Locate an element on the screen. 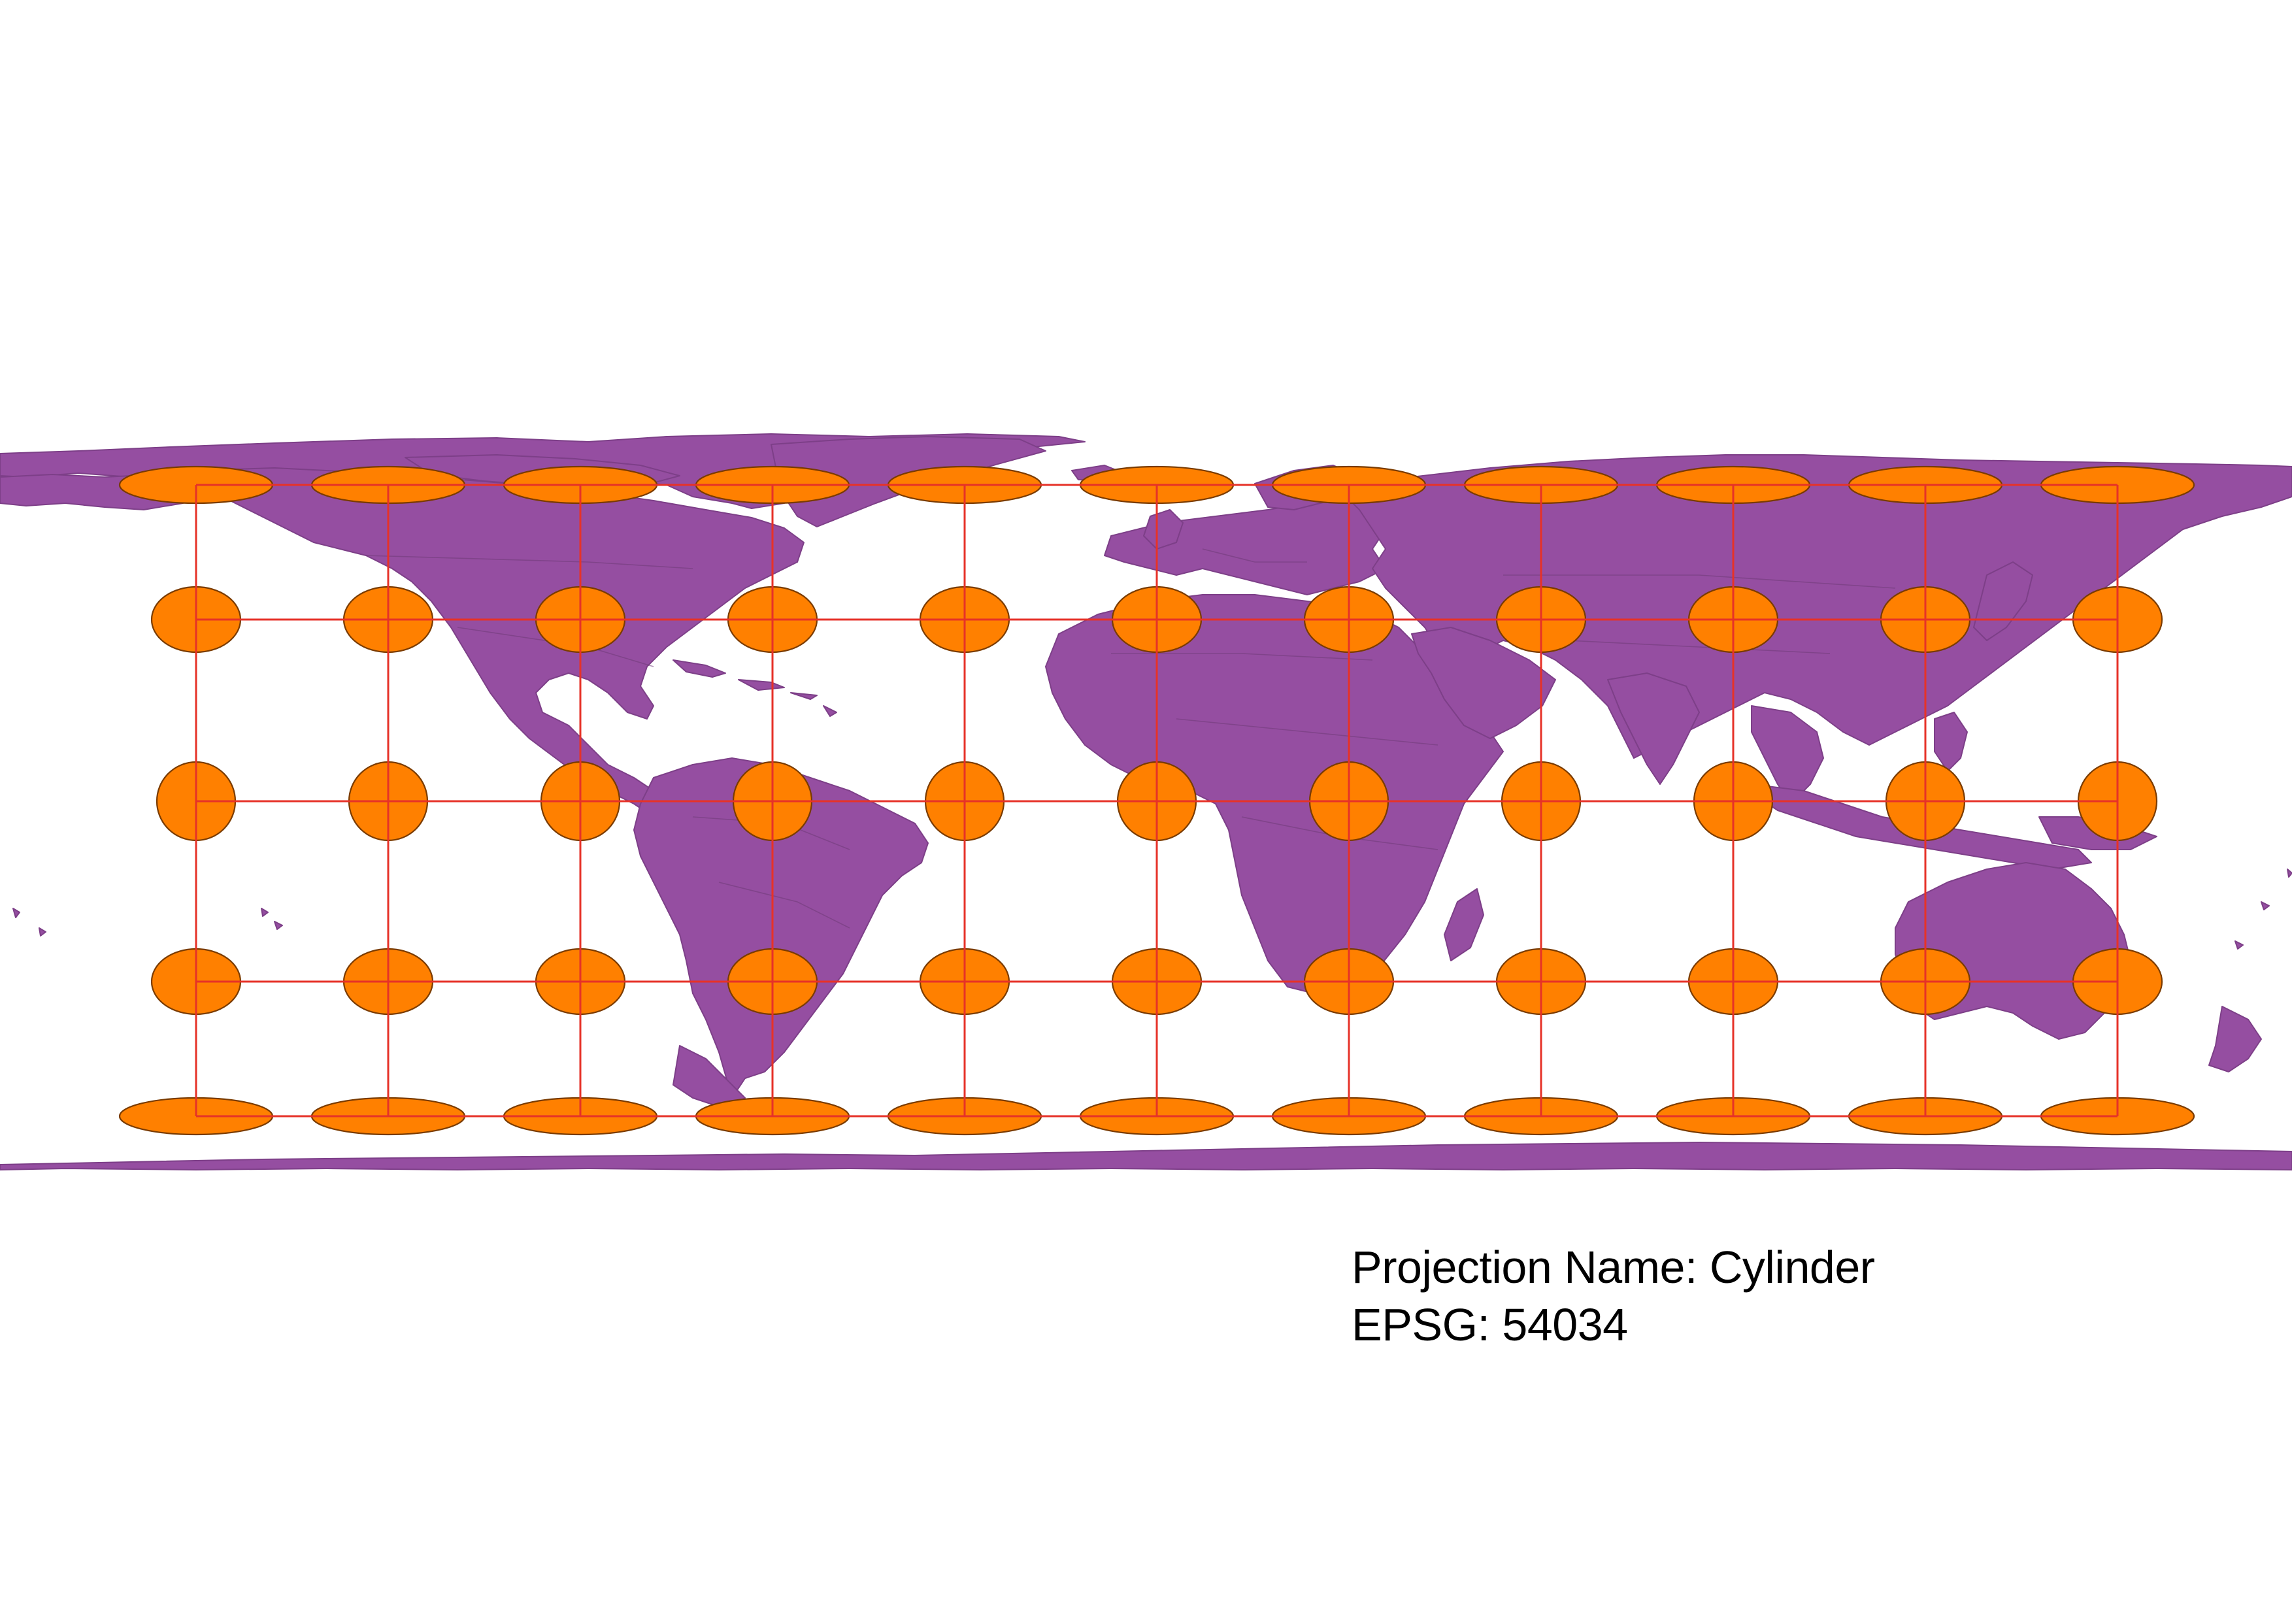 This screenshot has height=1624, width=2292. europe-landmass is located at coordinates (1245, 545).